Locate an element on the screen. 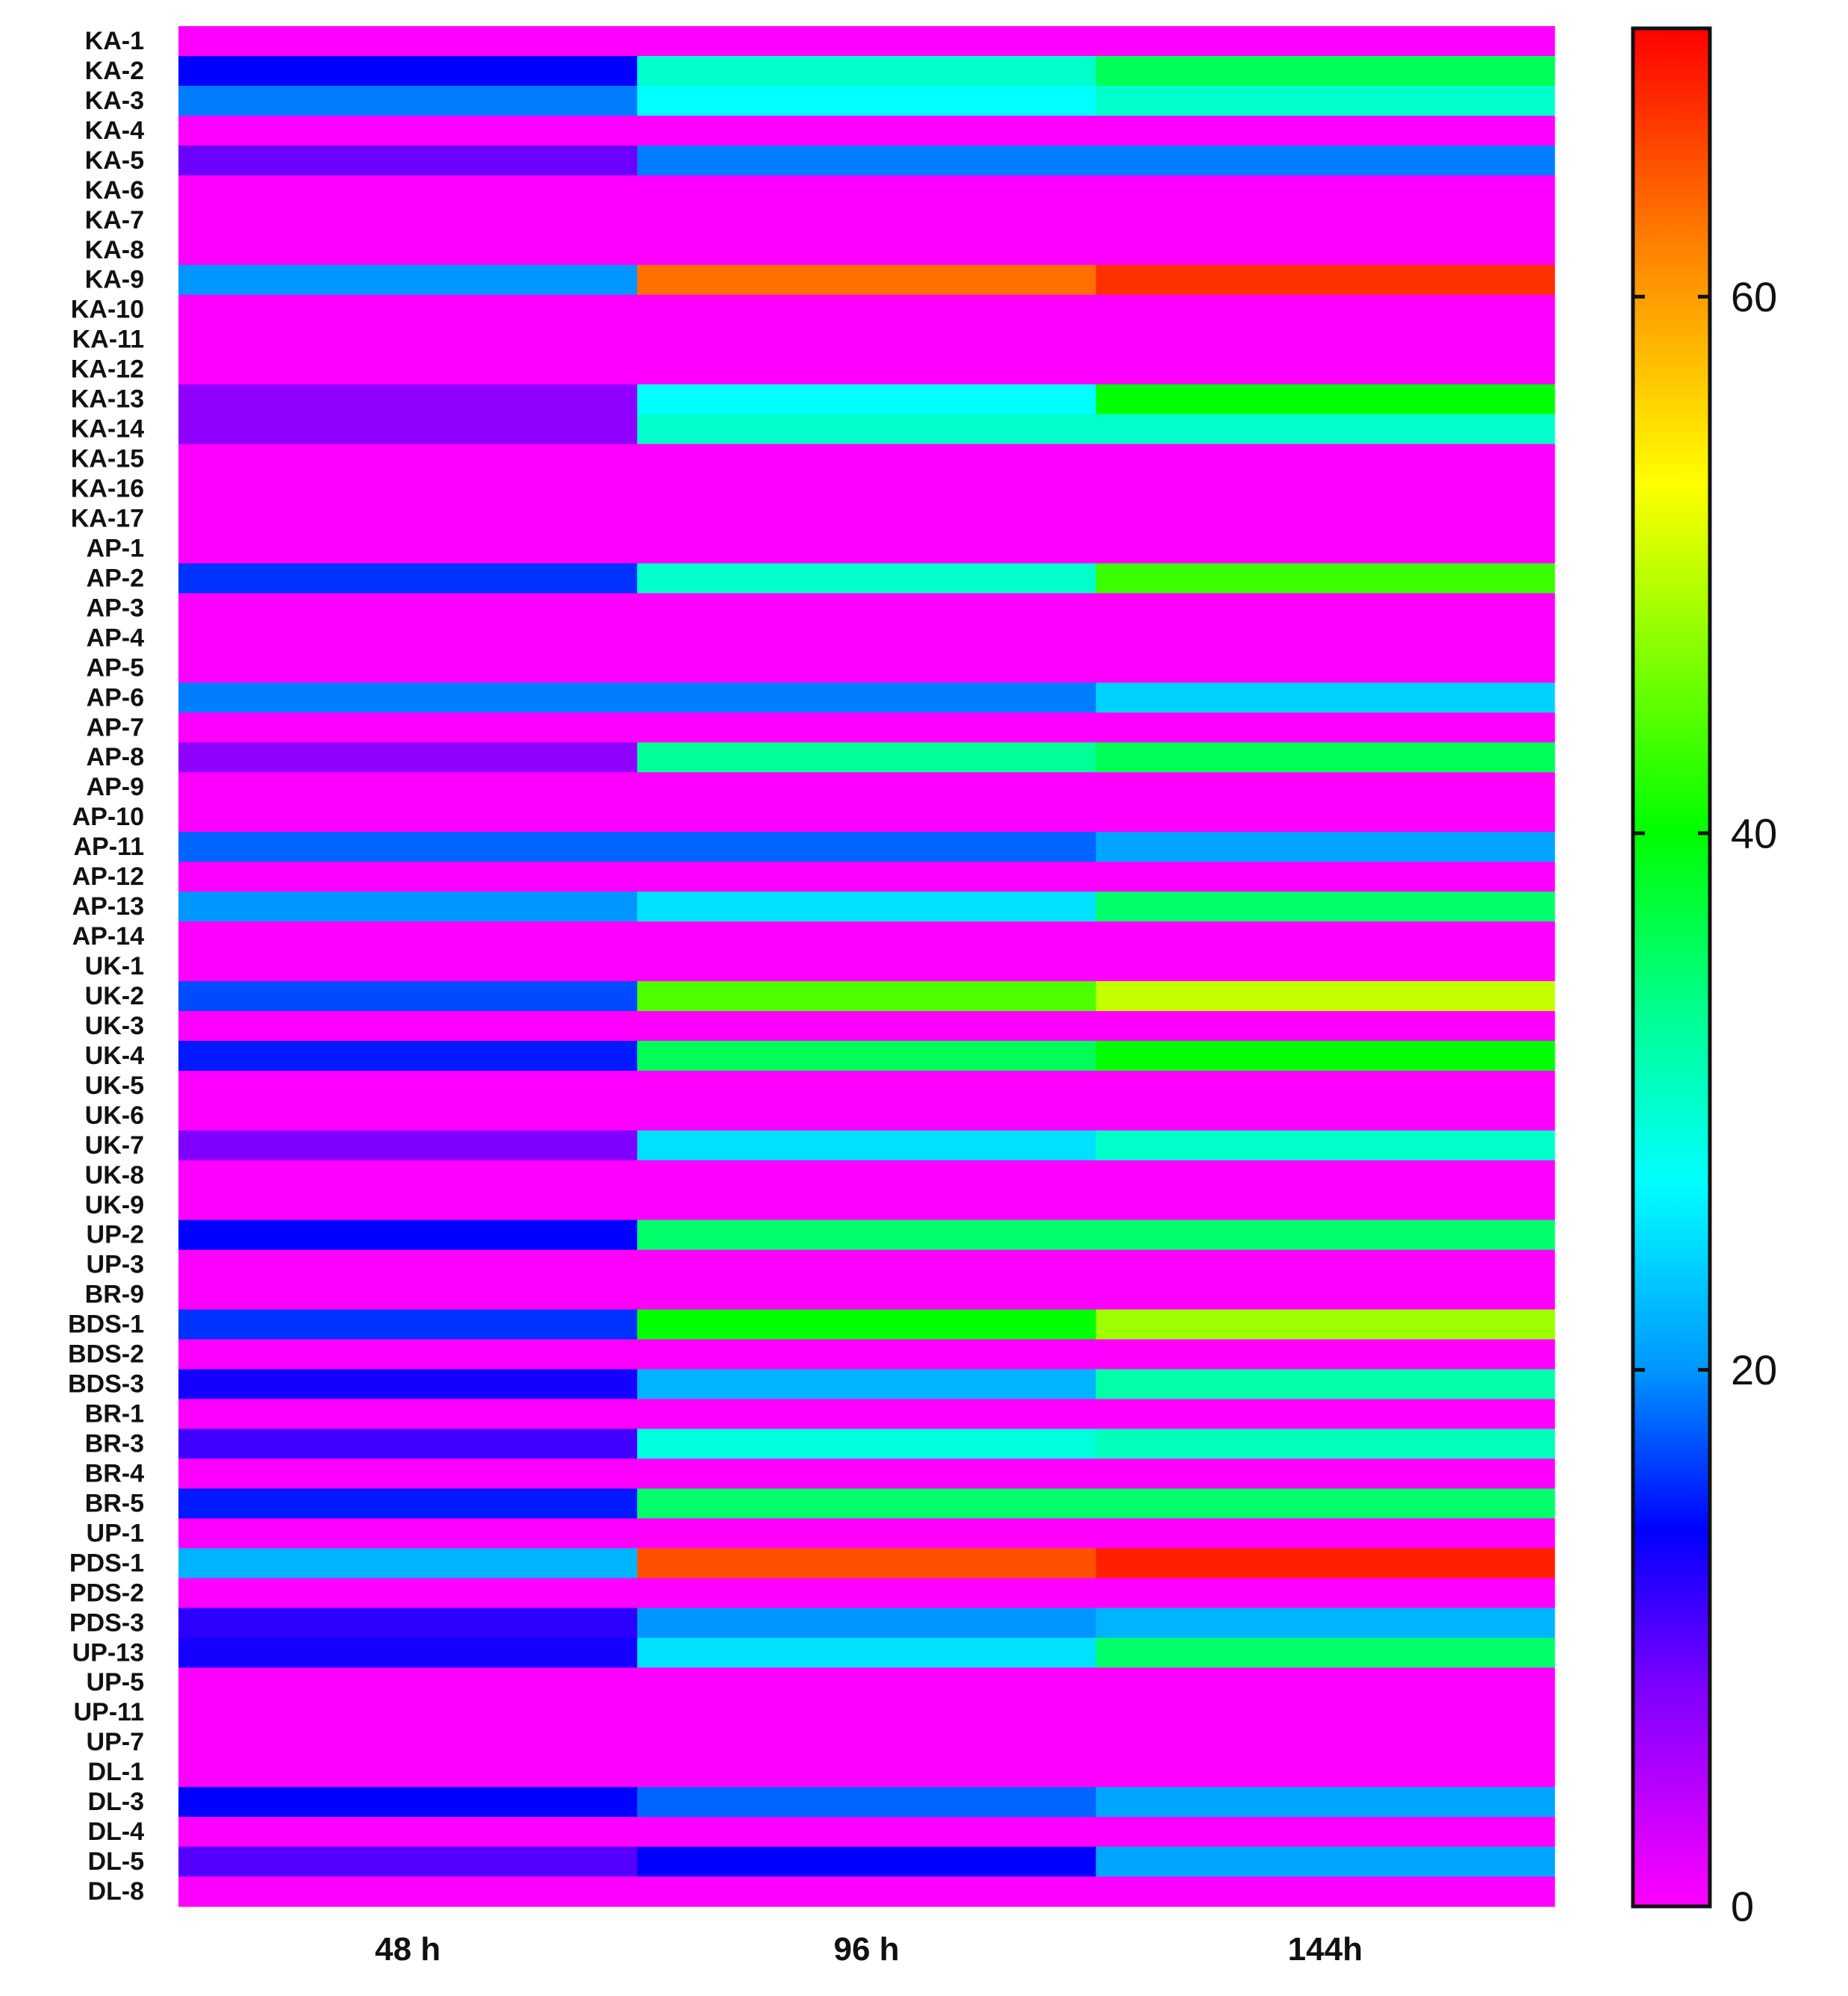 This screenshot has height=1996, width=1848. heatmap-cell-ka-7-144h is located at coordinates (1325, 221).